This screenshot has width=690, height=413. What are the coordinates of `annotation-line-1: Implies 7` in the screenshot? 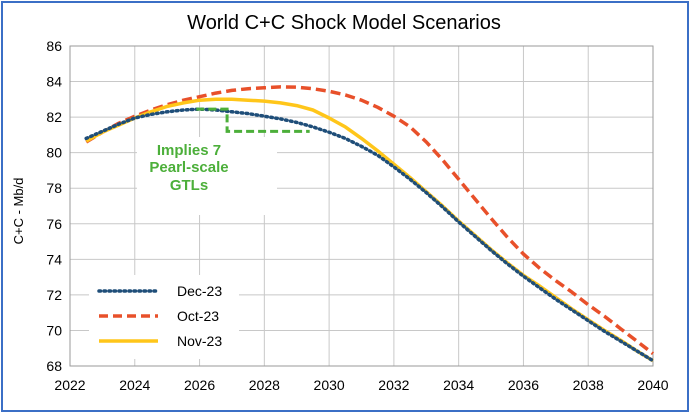 It's located at (189, 150).